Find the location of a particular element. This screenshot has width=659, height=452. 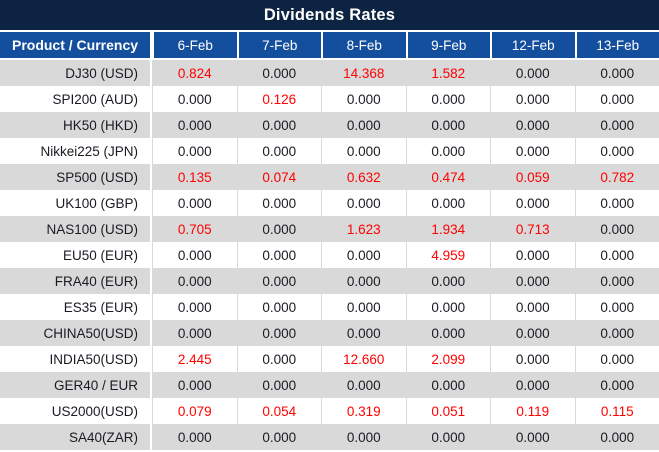

dividend-value-cell: 1.582 is located at coordinates (448, 73).